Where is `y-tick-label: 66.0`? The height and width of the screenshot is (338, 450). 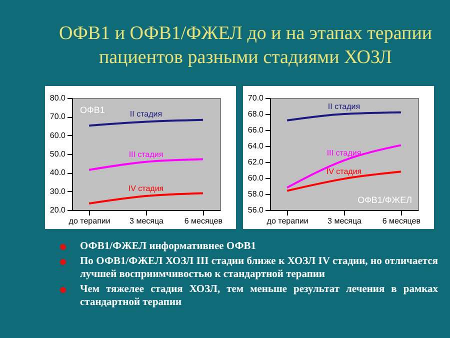 y-tick-label: 66.0 is located at coordinates (256, 130).